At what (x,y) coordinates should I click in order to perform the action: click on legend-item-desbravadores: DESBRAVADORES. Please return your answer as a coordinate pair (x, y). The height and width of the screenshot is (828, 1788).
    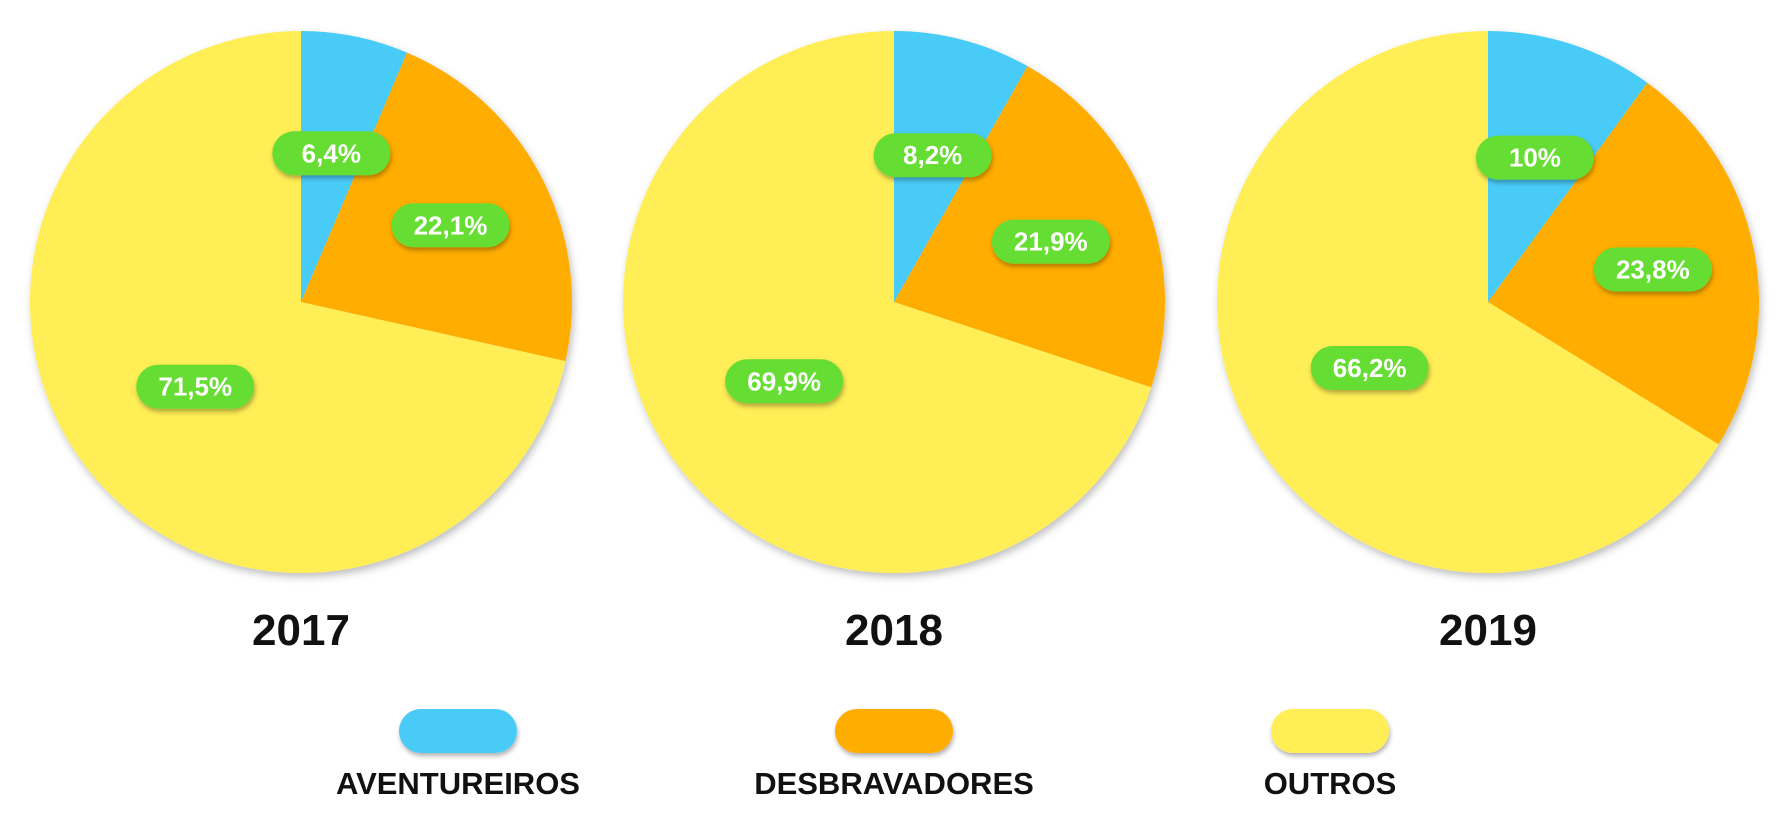
    Looking at the image, I should click on (894, 755).